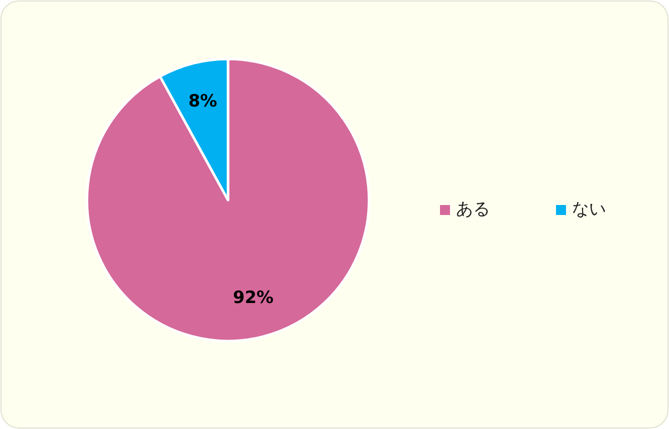 This screenshot has width=669, height=429. What do you see at coordinates (589, 210) in the screenshot?
I see `legend-label: ない` at bounding box center [589, 210].